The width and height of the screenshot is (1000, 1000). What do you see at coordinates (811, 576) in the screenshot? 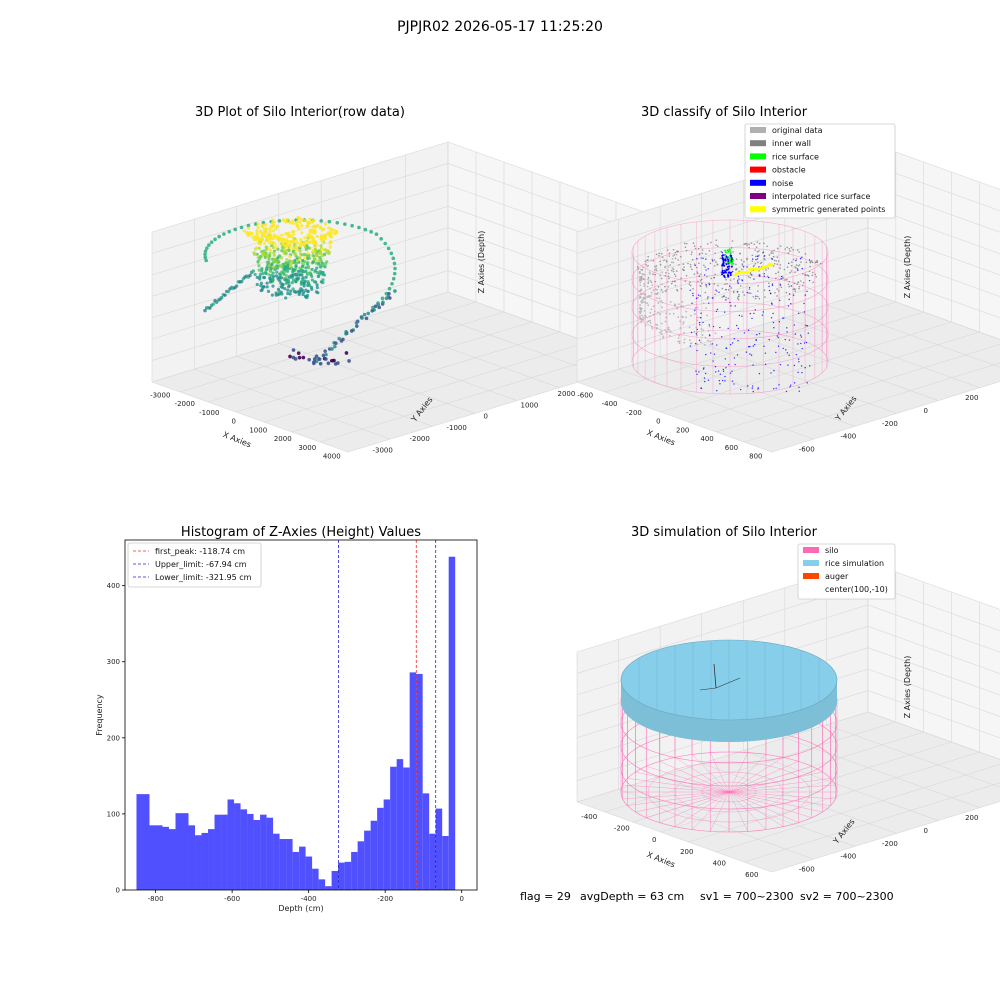
I see `legend-swatch` at bounding box center [811, 576].